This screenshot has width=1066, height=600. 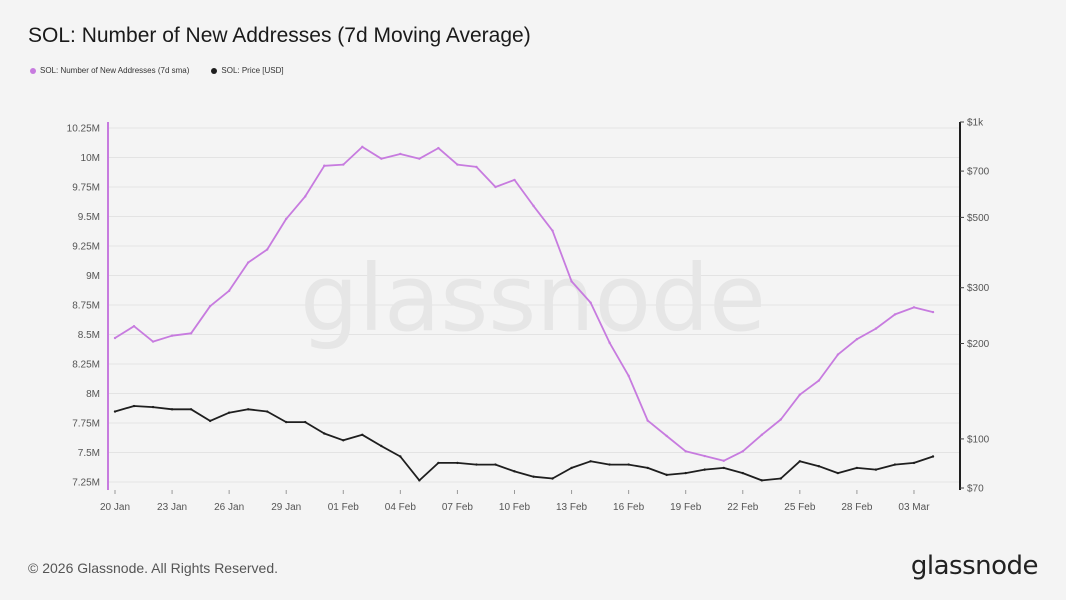 I want to click on x-tick-label: 29 Jan, so click(x=286, y=507).